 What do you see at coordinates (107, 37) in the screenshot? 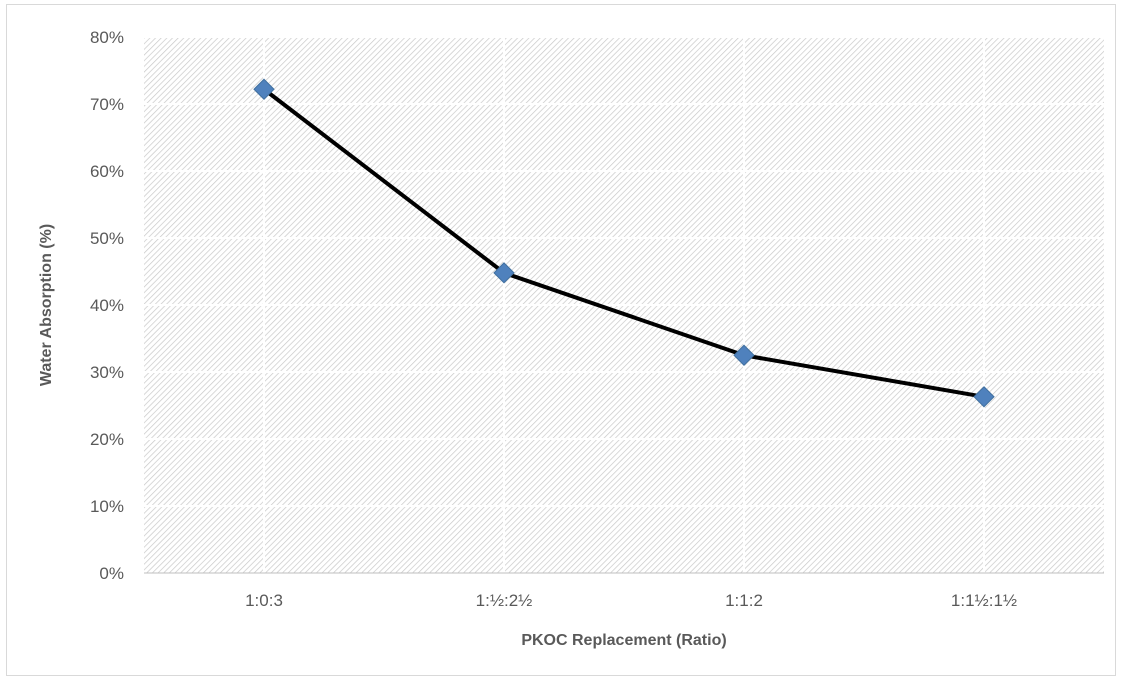
I see `y-tick-label: 80%` at bounding box center [107, 37].